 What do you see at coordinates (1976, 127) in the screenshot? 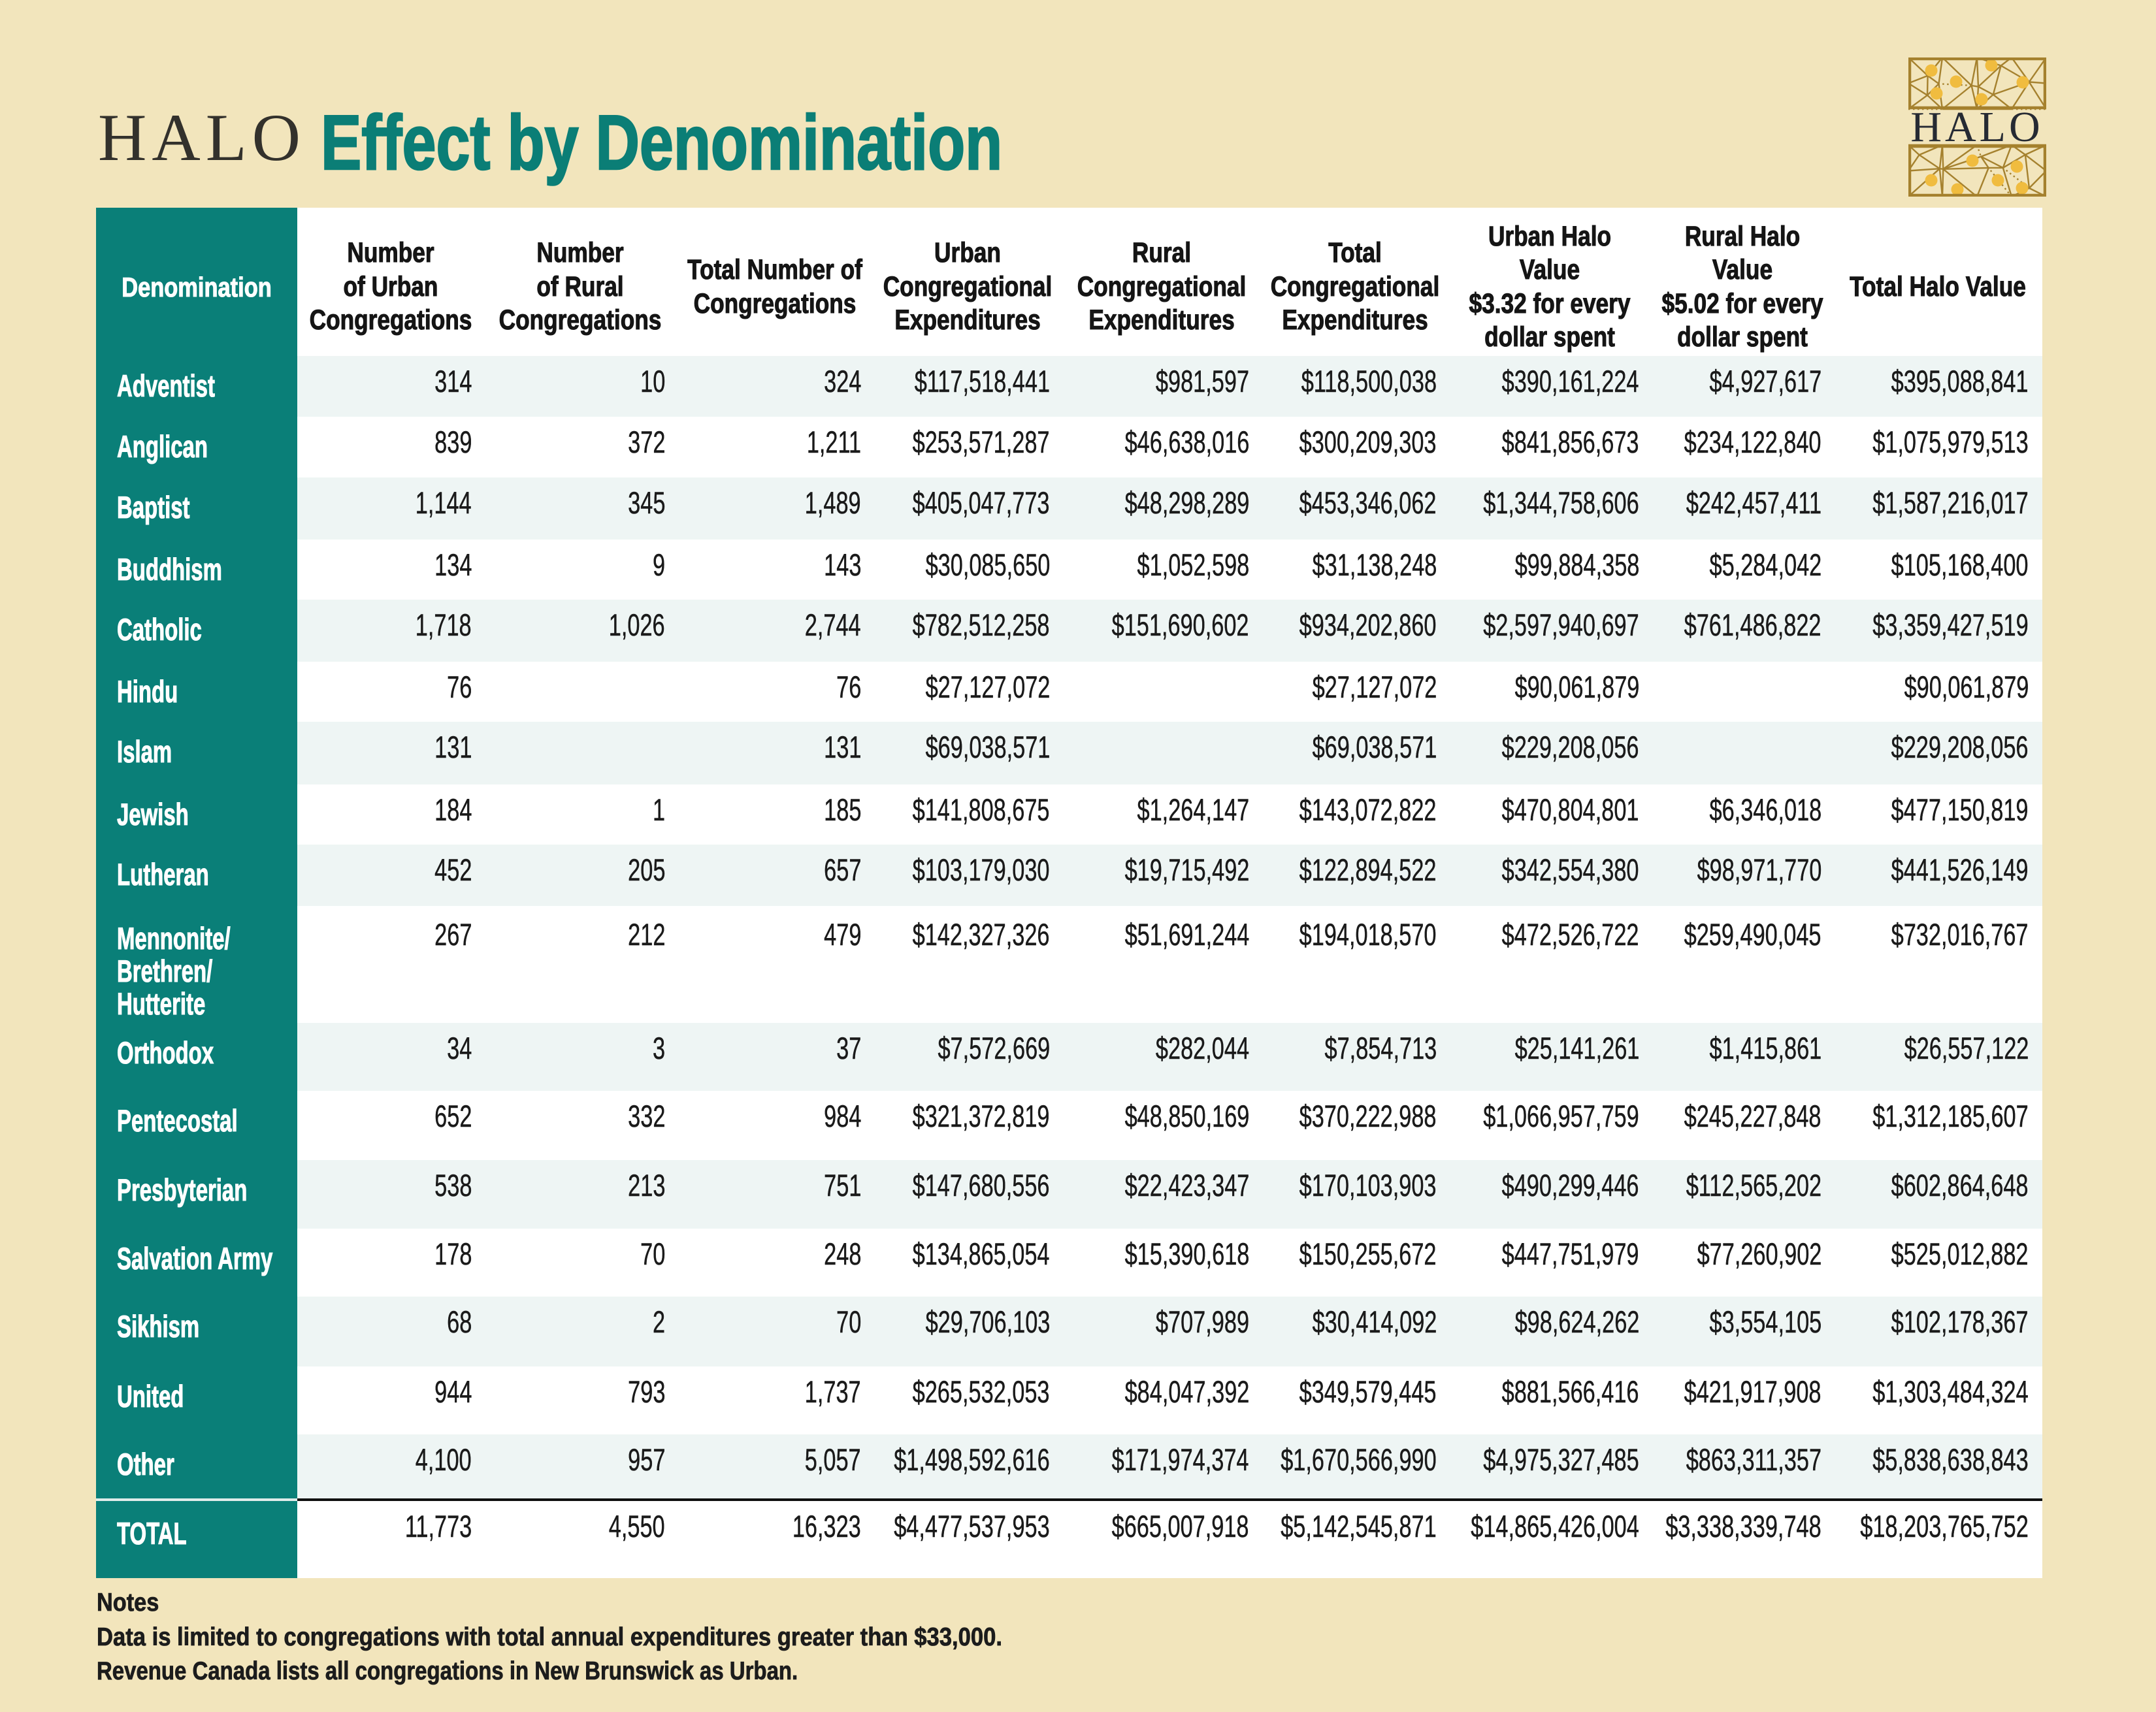
I see `svg-text: HALO` at bounding box center [1976, 127].